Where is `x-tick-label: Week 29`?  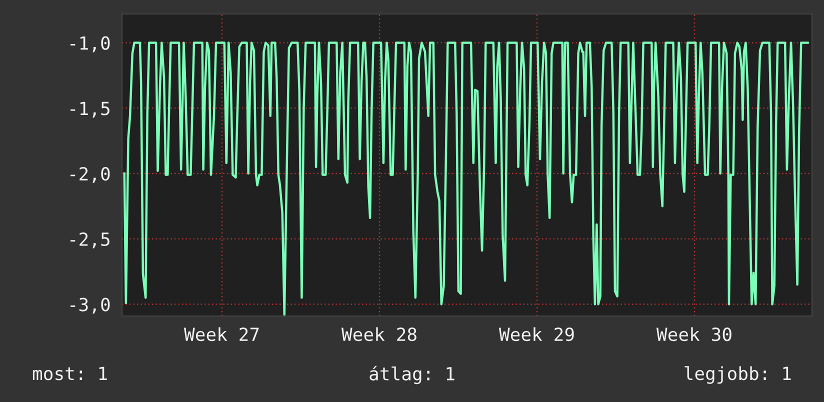 x-tick-label: Week 29 is located at coordinates (536, 334).